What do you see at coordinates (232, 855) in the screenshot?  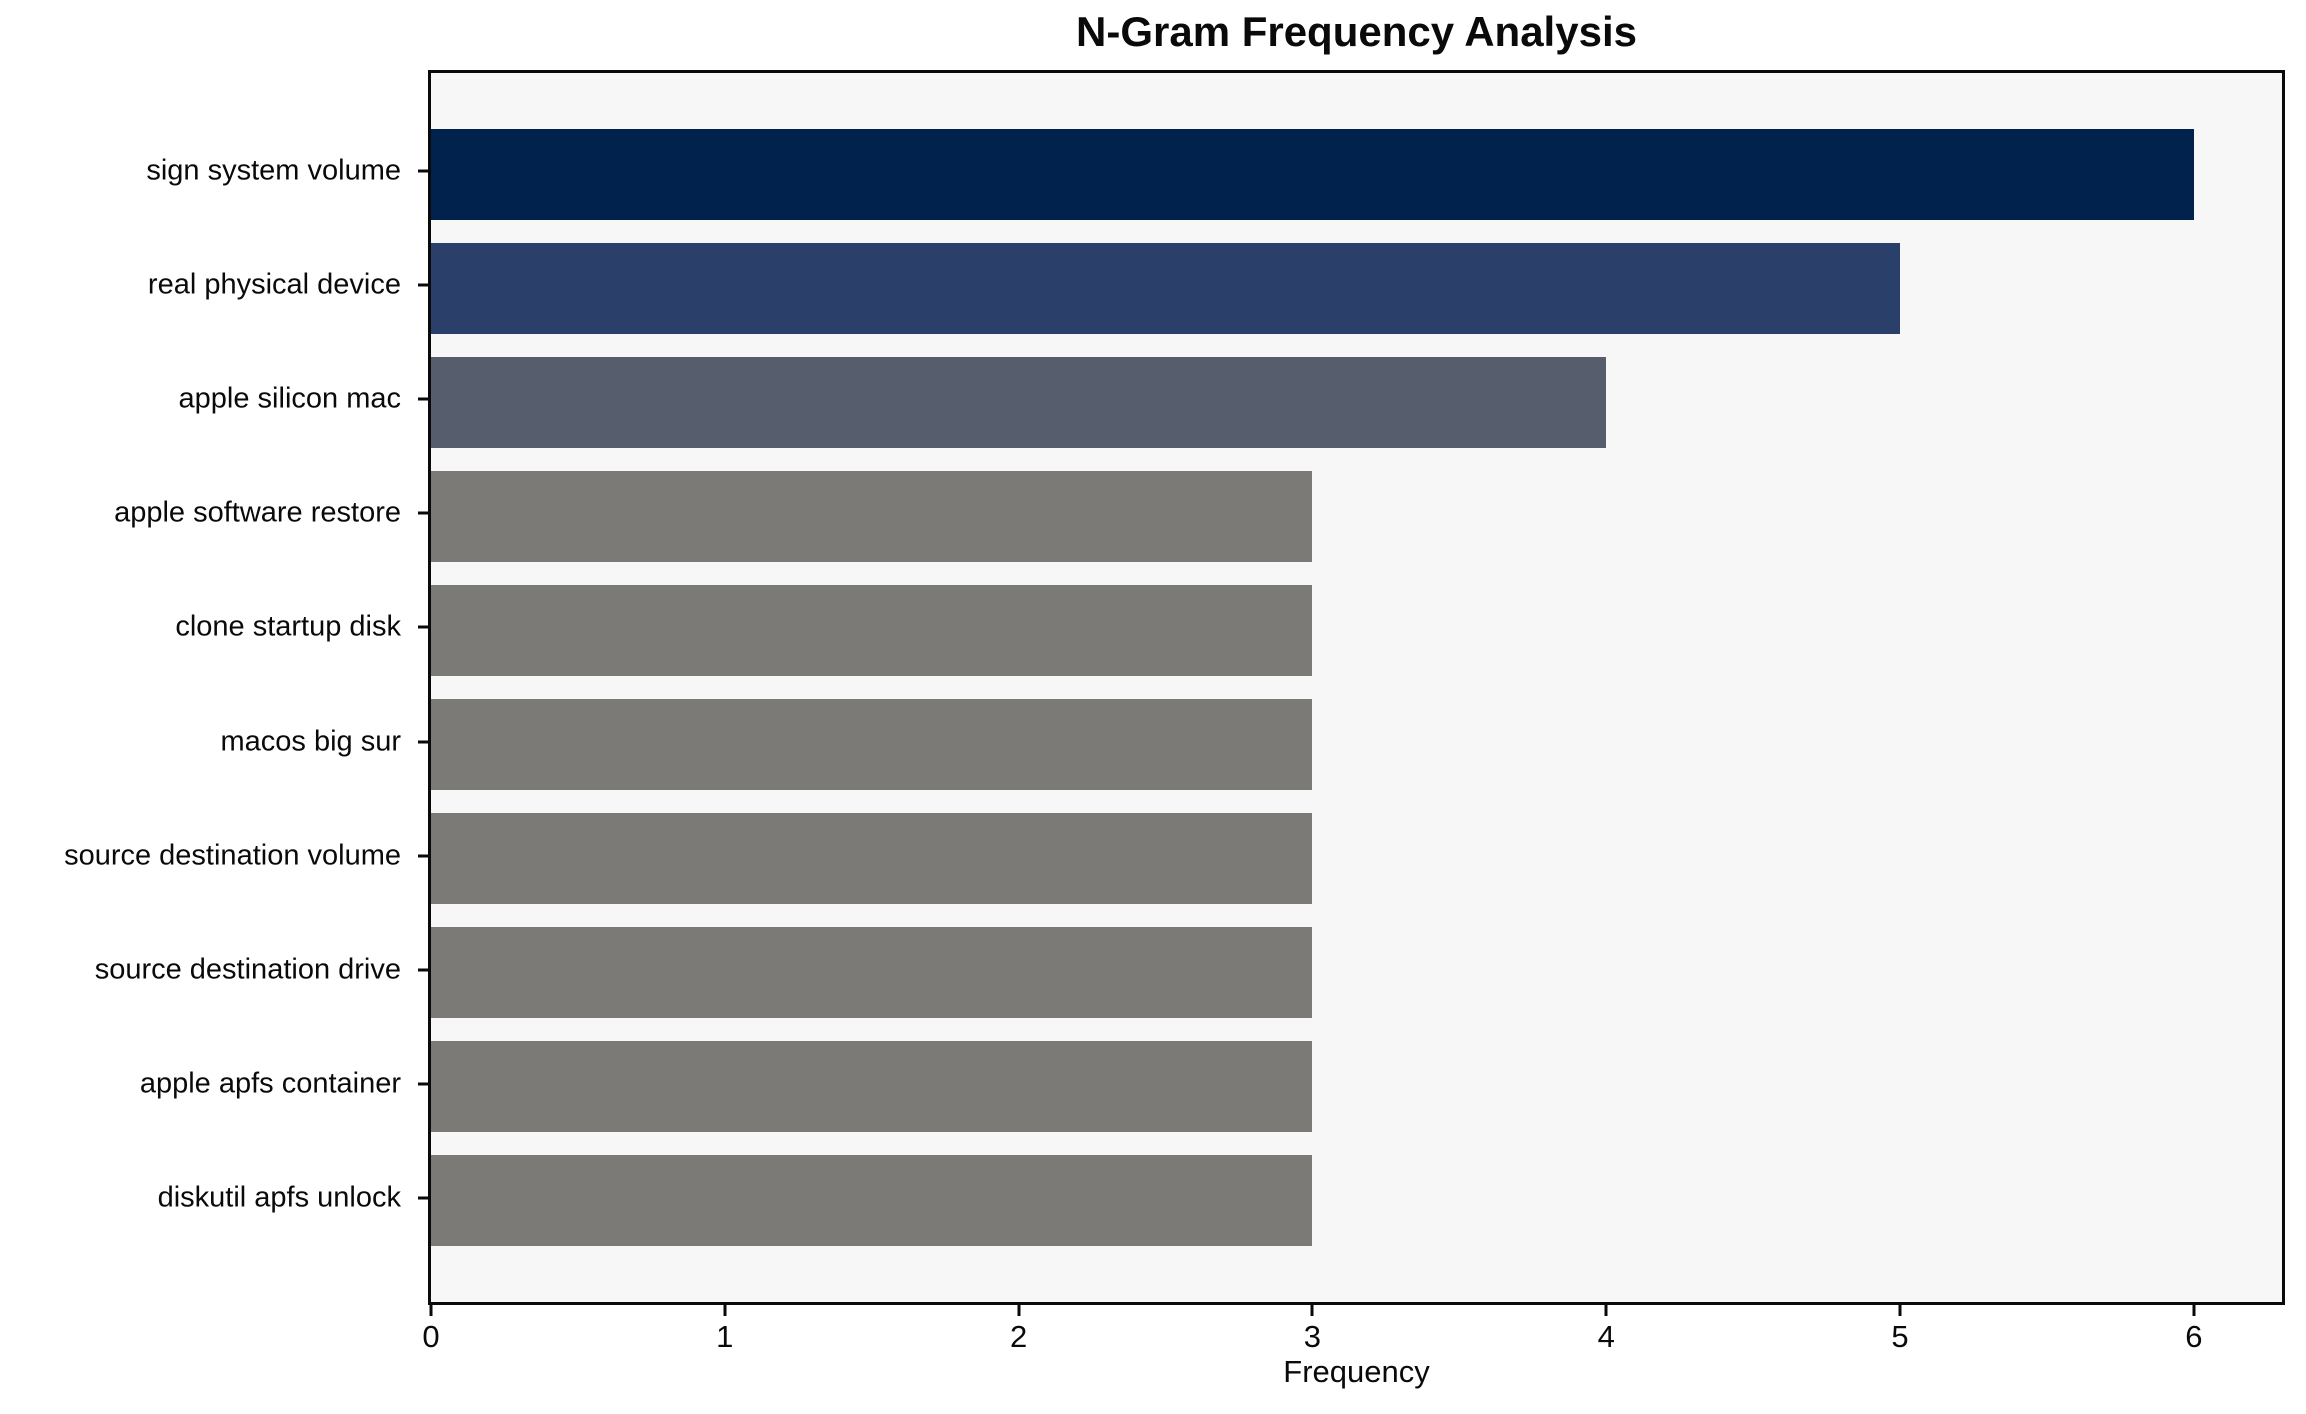 I see `y-tick-label: source destination volume` at bounding box center [232, 855].